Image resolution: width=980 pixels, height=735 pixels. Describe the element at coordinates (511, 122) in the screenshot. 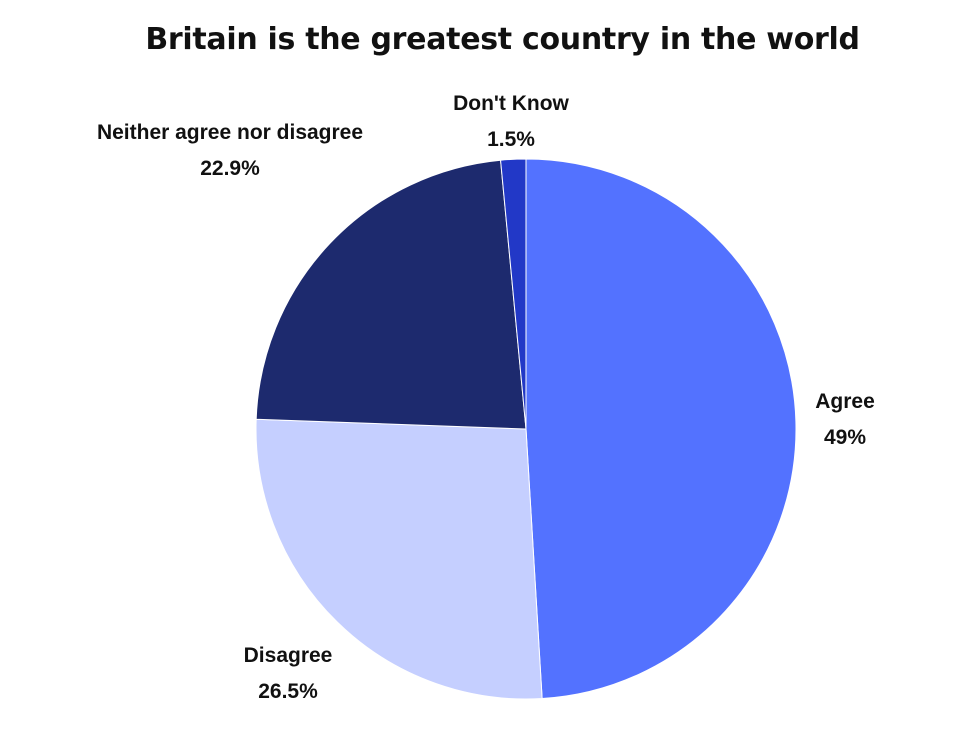

I see `slice-label-dont-know: Don't Know 1.5%` at that location.